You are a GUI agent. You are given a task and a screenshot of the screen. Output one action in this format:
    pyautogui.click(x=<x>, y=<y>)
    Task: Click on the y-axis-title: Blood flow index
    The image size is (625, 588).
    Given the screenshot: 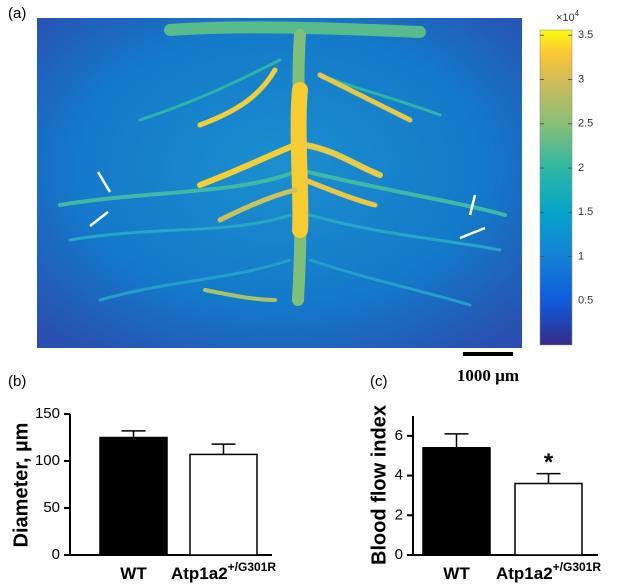 What is the action you would take?
    pyautogui.click(x=379, y=485)
    